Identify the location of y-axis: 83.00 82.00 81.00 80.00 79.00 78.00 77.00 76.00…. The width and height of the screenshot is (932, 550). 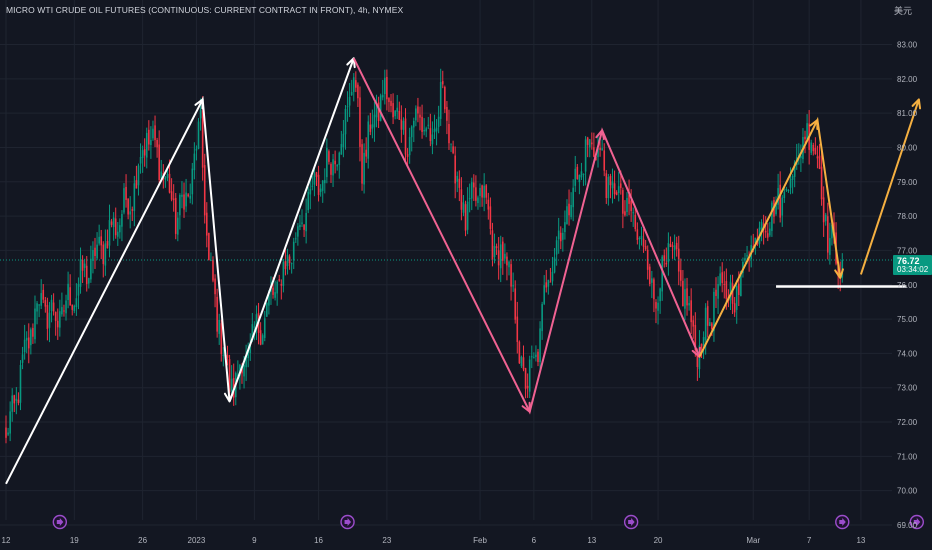
(907, 286).